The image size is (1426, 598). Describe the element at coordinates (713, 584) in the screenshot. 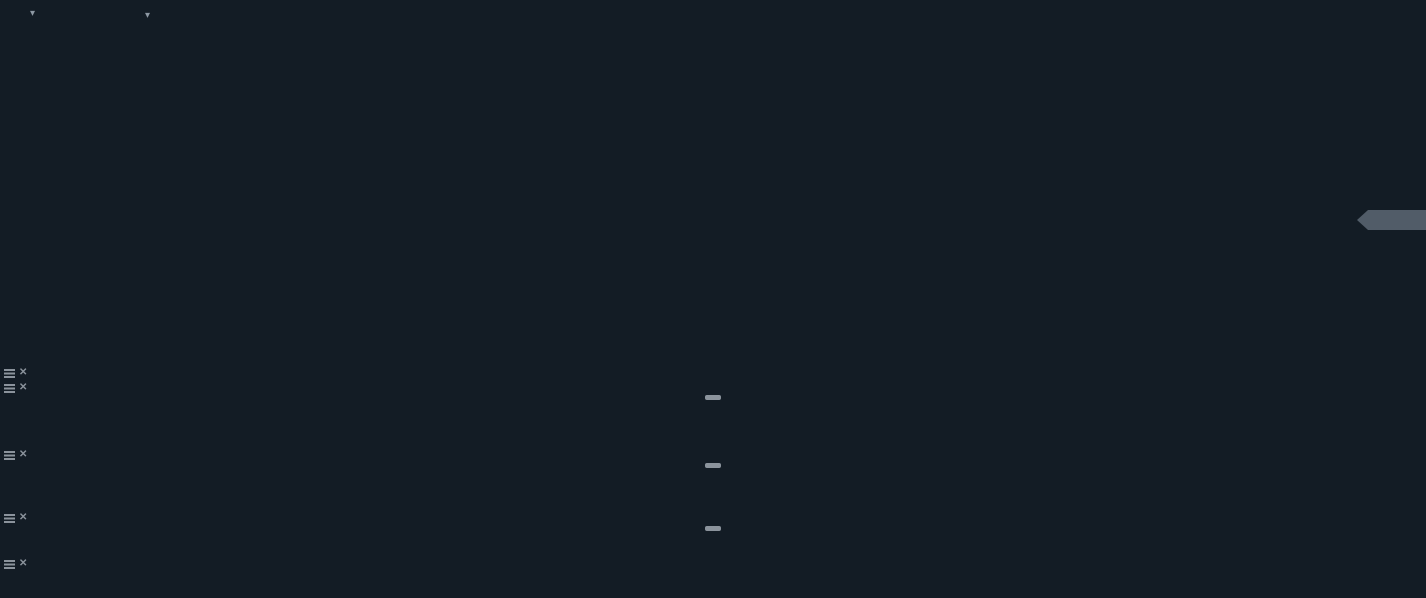

I see `time-axis` at that location.